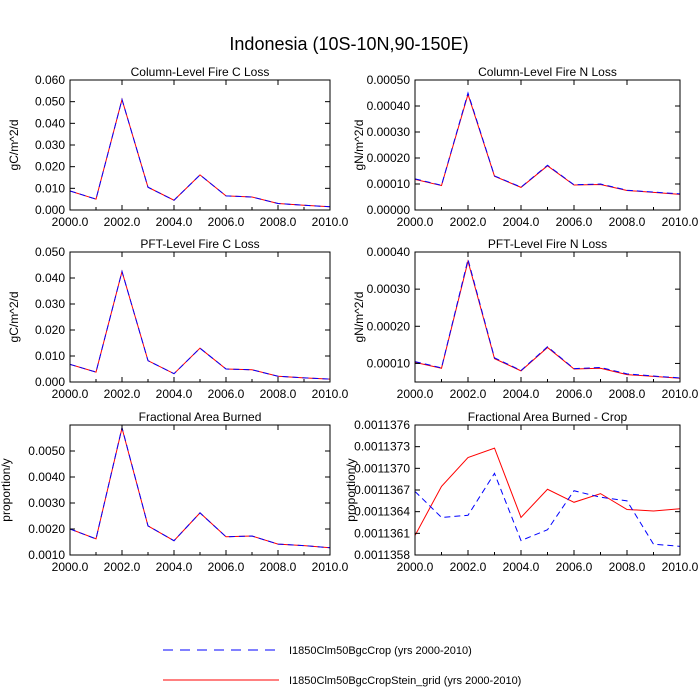 This screenshot has height=700, width=700. I want to click on figure-title: Indonesia (10S-10N,90-150E), so click(348, 44).